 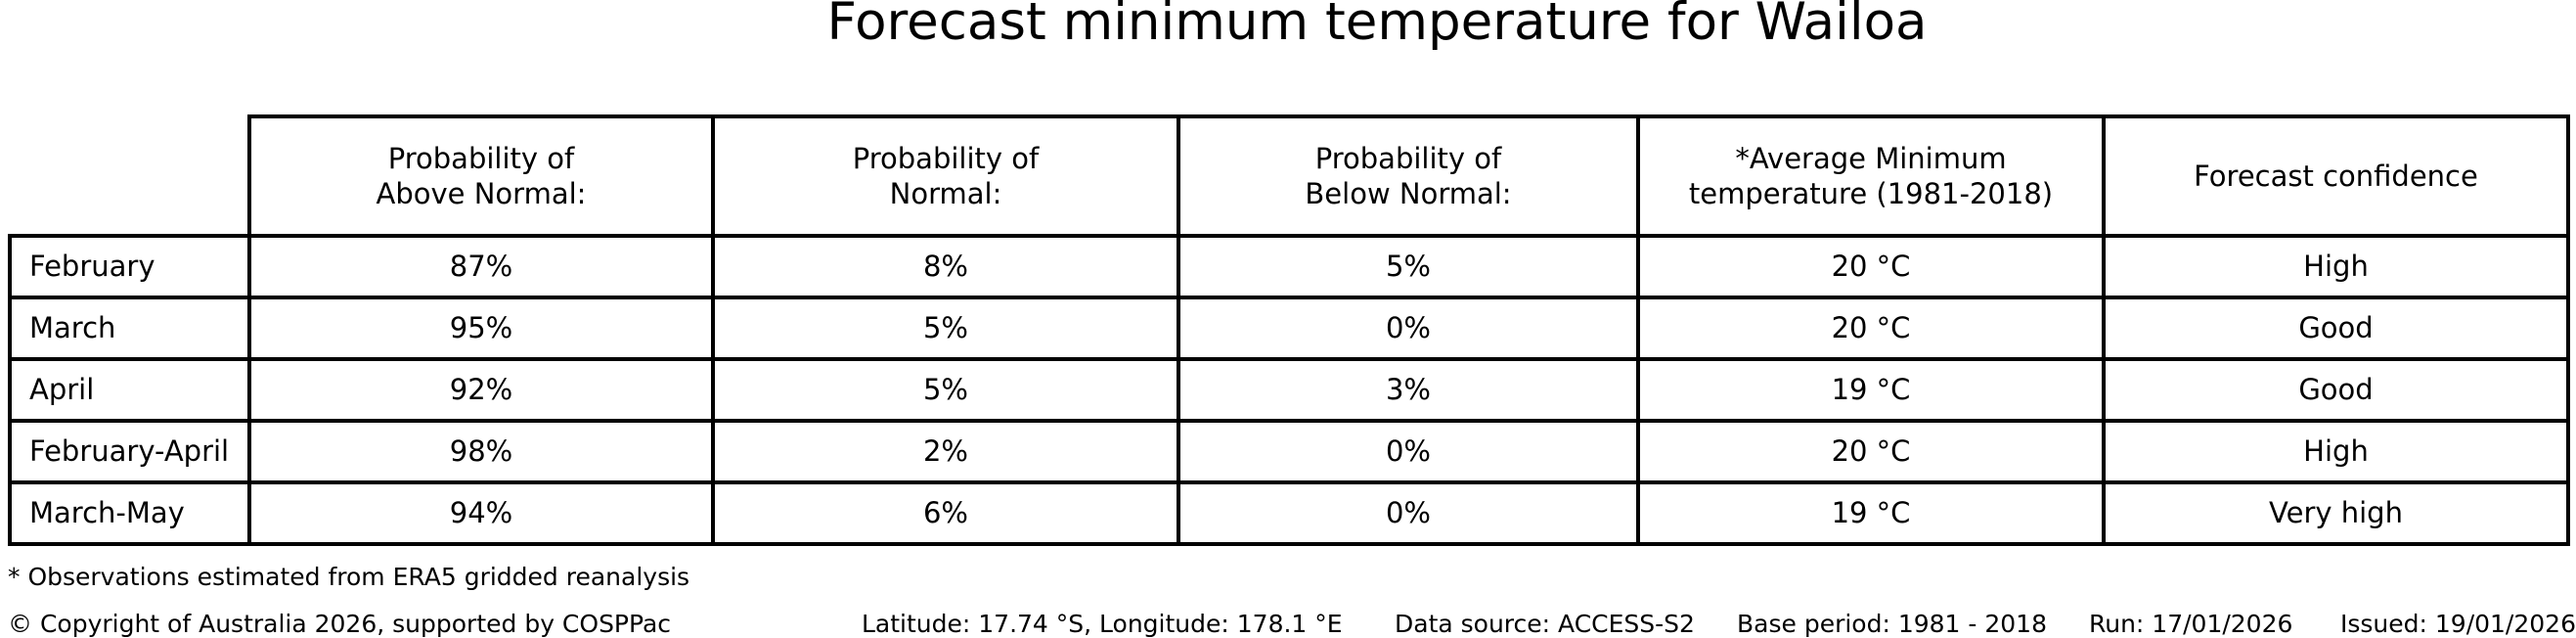 What do you see at coordinates (129, 390) in the screenshot?
I see `row-label: April` at bounding box center [129, 390].